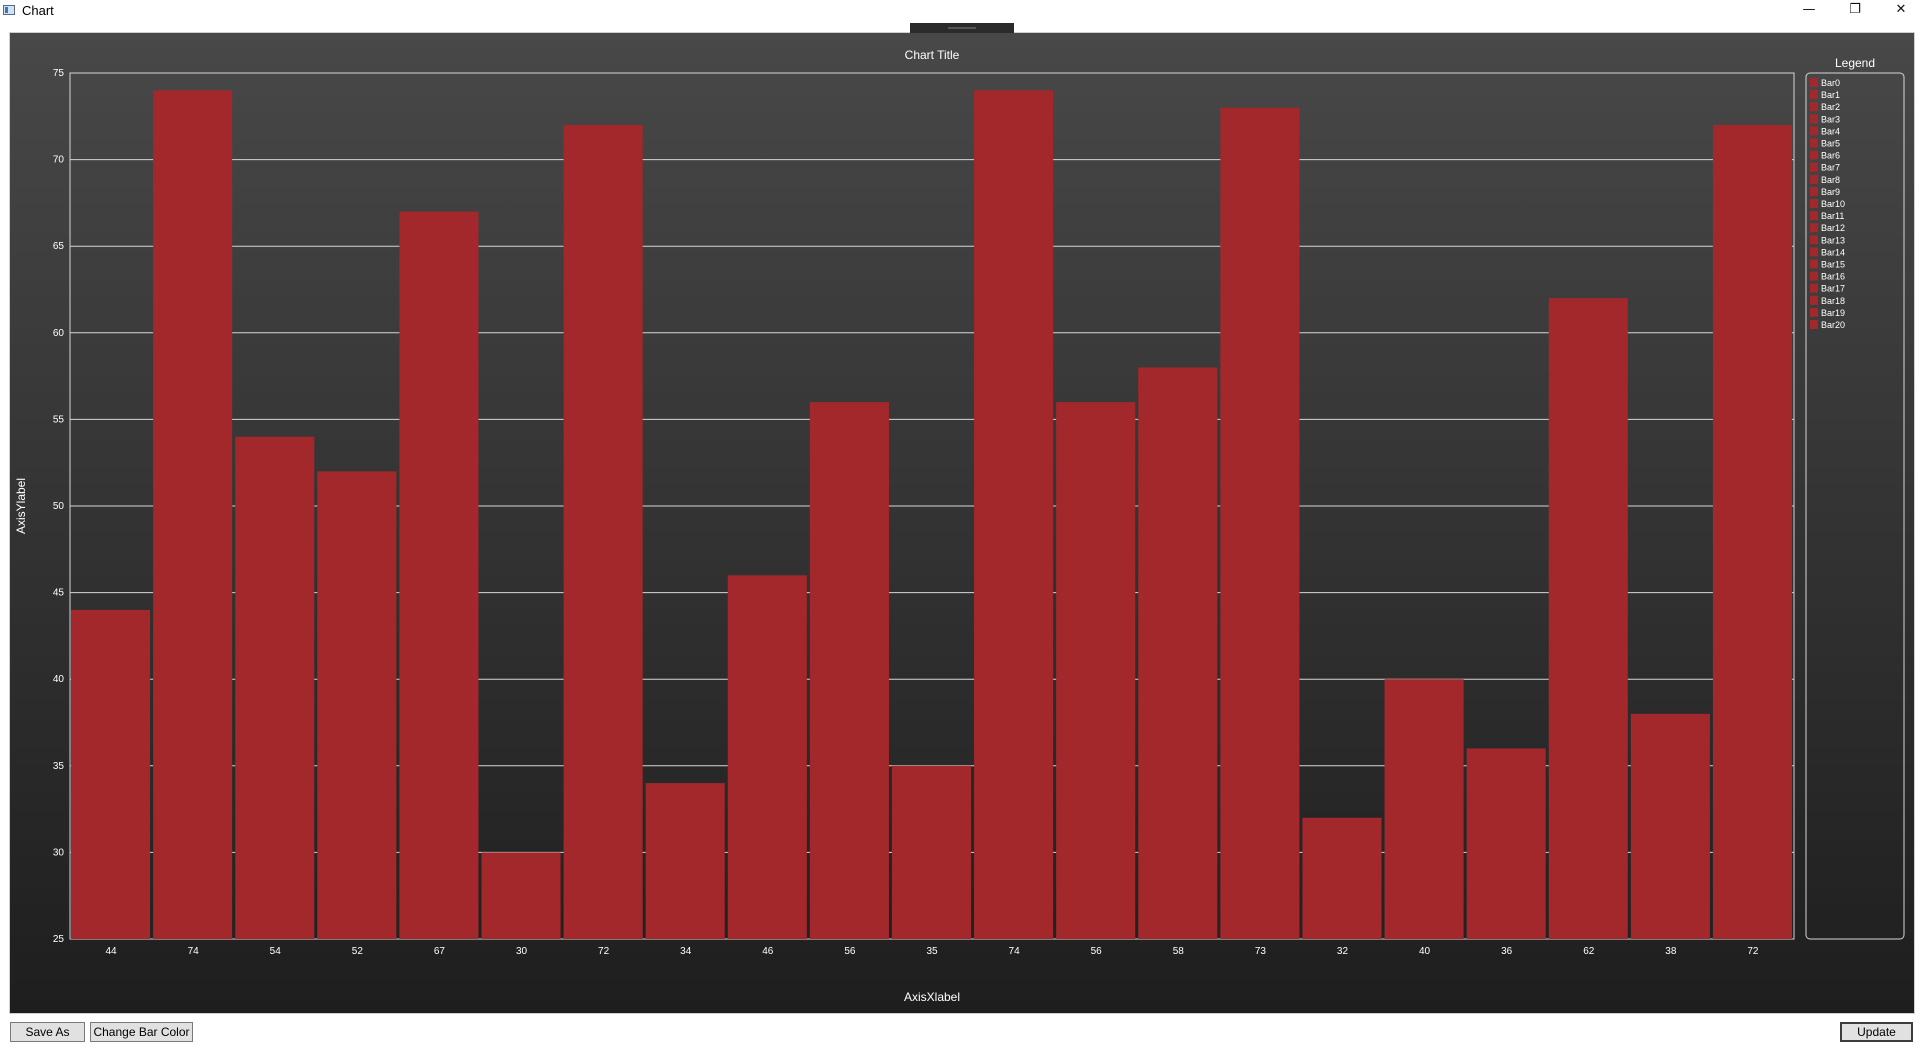 The height and width of the screenshot is (1050, 1920). What do you see at coordinates (47, 1032) in the screenshot?
I see `save-as-button: Save As` at bounding box center [47, 1032].